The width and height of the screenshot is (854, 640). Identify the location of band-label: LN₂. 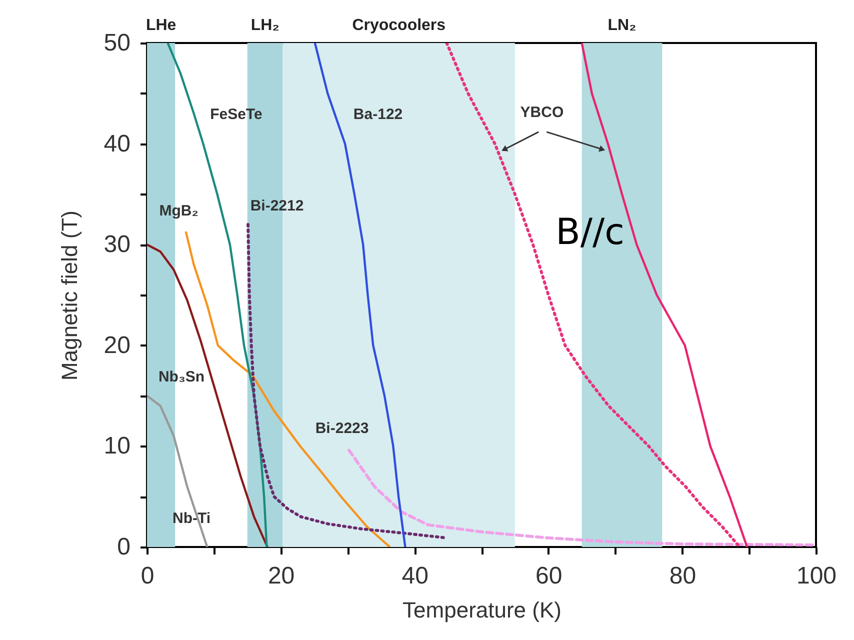
(622, 25).